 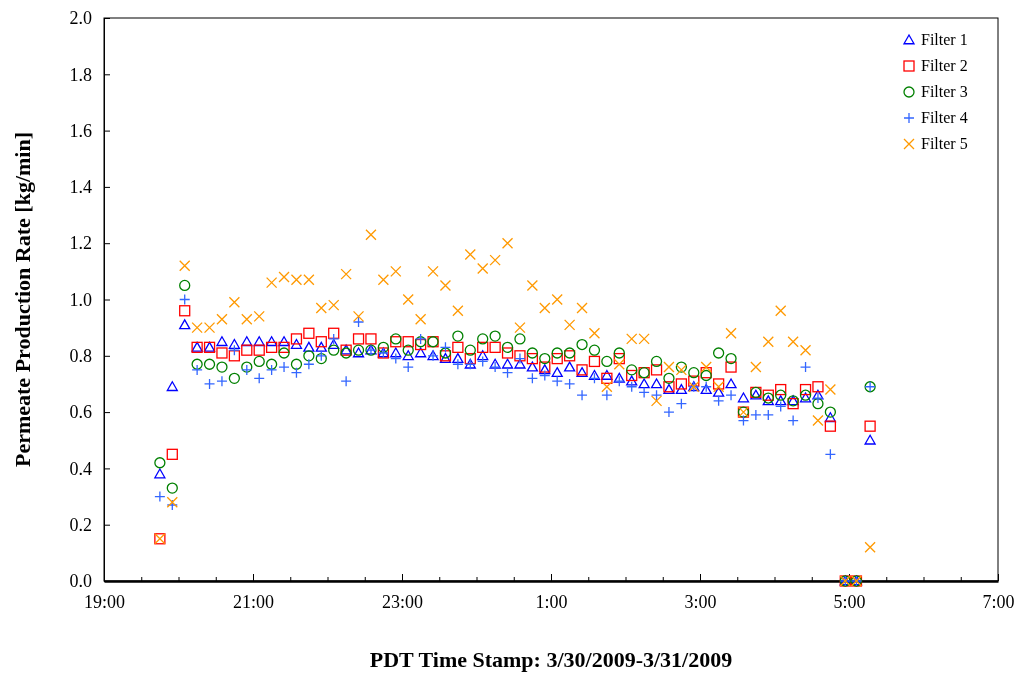 I want to click on x-axis-title: PDT Time Stamp: 3/30/2009-3/31/2009, so click(x=551, y=659).